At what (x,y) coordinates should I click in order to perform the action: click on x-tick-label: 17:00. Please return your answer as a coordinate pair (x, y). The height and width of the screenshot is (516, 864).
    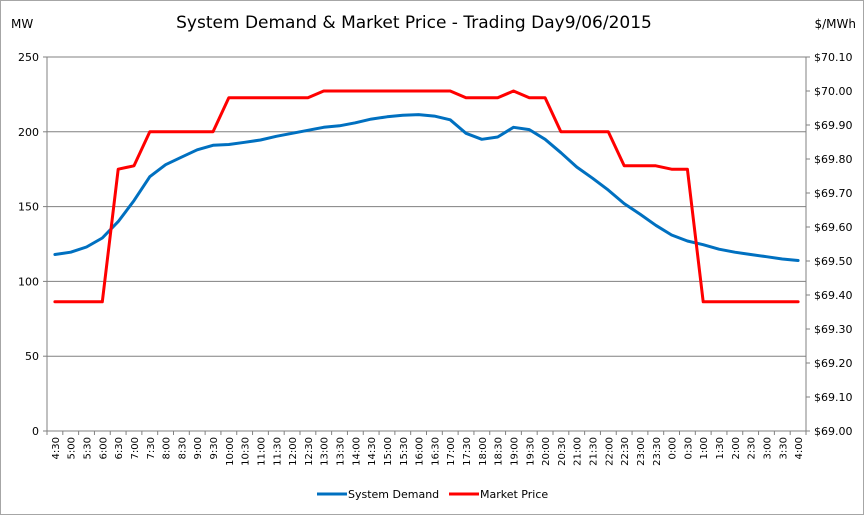
    Looking at the image, I should click on (451, 451).